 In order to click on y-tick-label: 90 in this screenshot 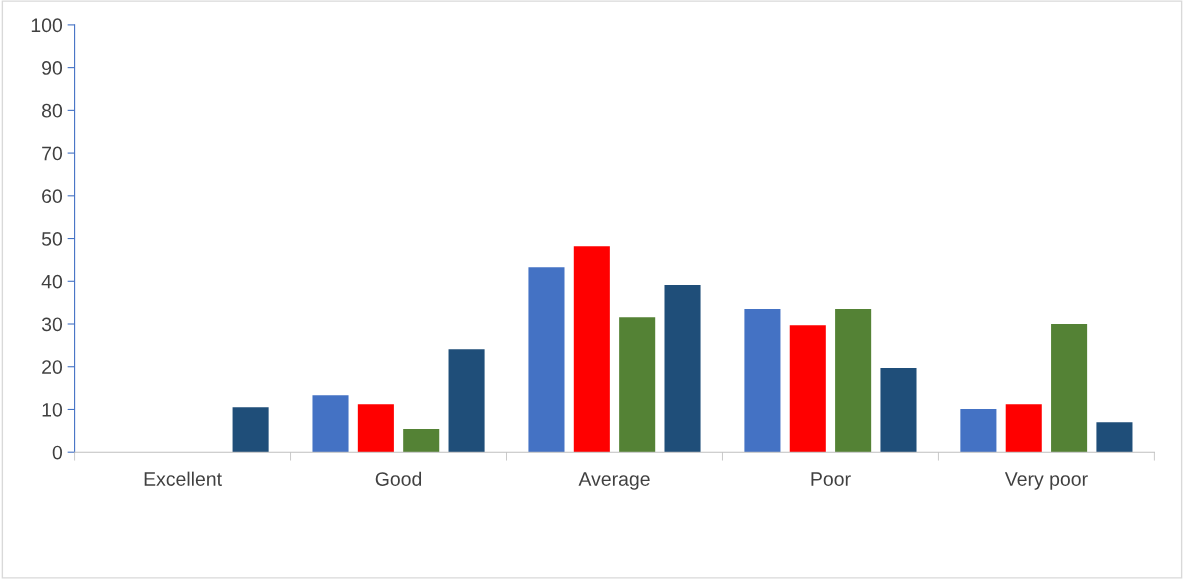, I will do `click(52, 68)`.